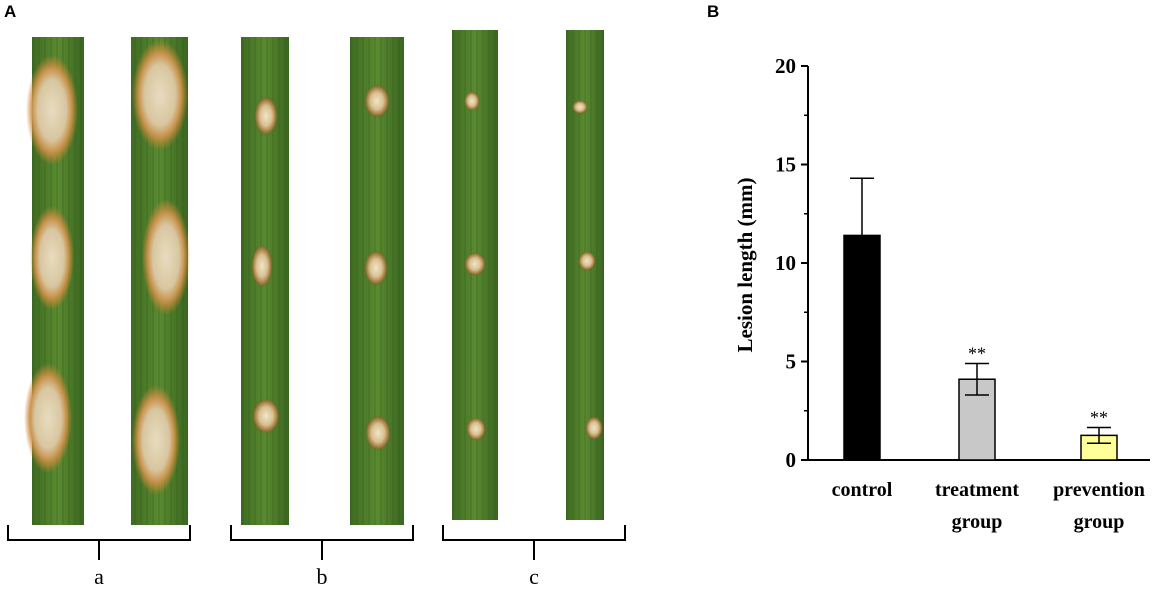 This screenshot has height=593, width=1170. Describe the element at coordinates (265, 281) in the screenshot. I see `leaf-b1` at that location.